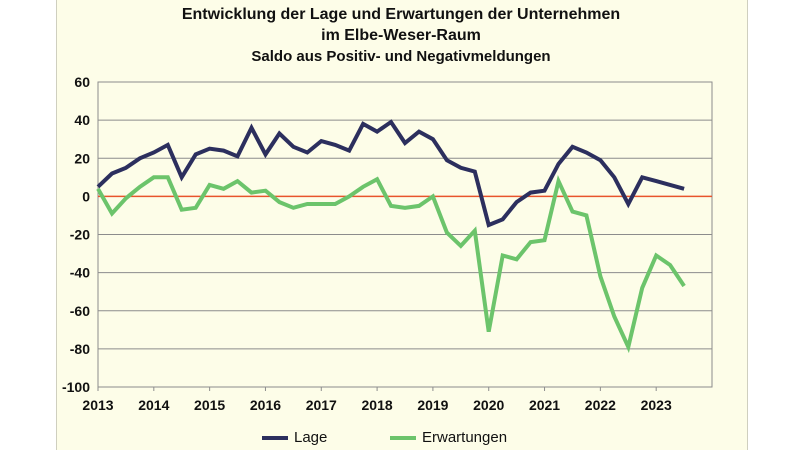 This screenshot has height=450, width=800. Describe the element at coordinates (465, 437) in the screenshot. I see `legend-label-erwartungen: Erwartungen` at that location.